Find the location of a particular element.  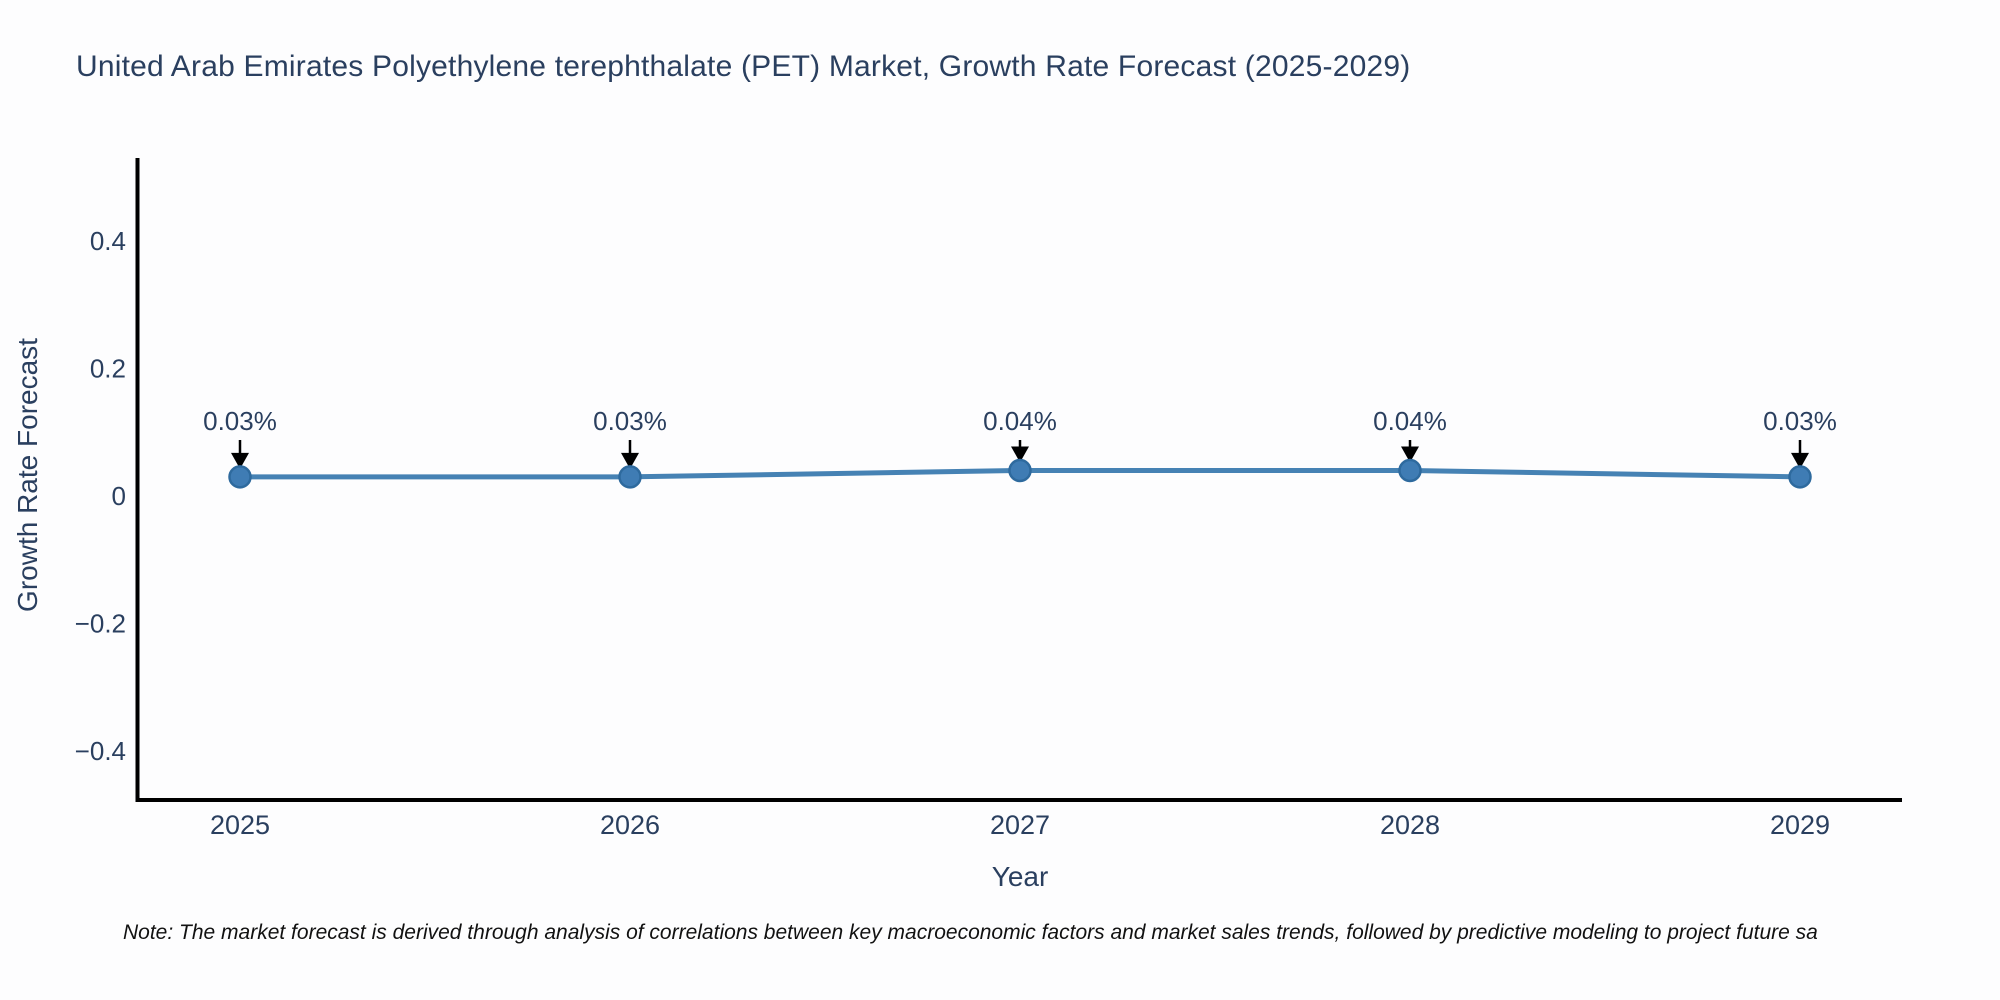

y-tick-label: 0.4 is located at coordinates (108, 241).